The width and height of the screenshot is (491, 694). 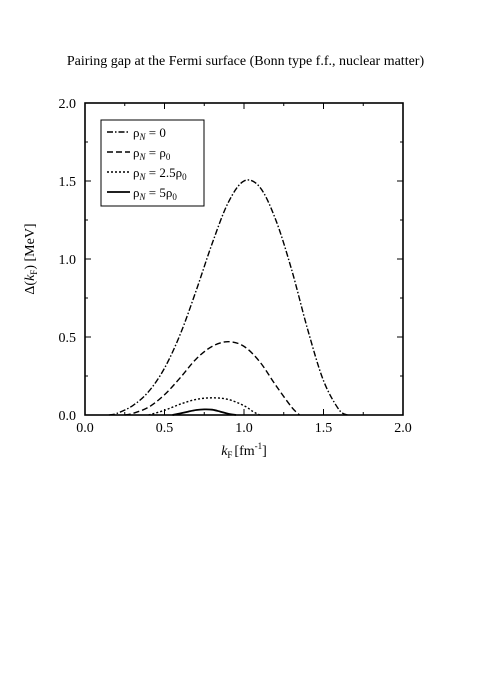 What do you see at coordinates (403, 428) in the screenshot?
I see `x-tick-label: 2.0` at bounding box center [403, 428].